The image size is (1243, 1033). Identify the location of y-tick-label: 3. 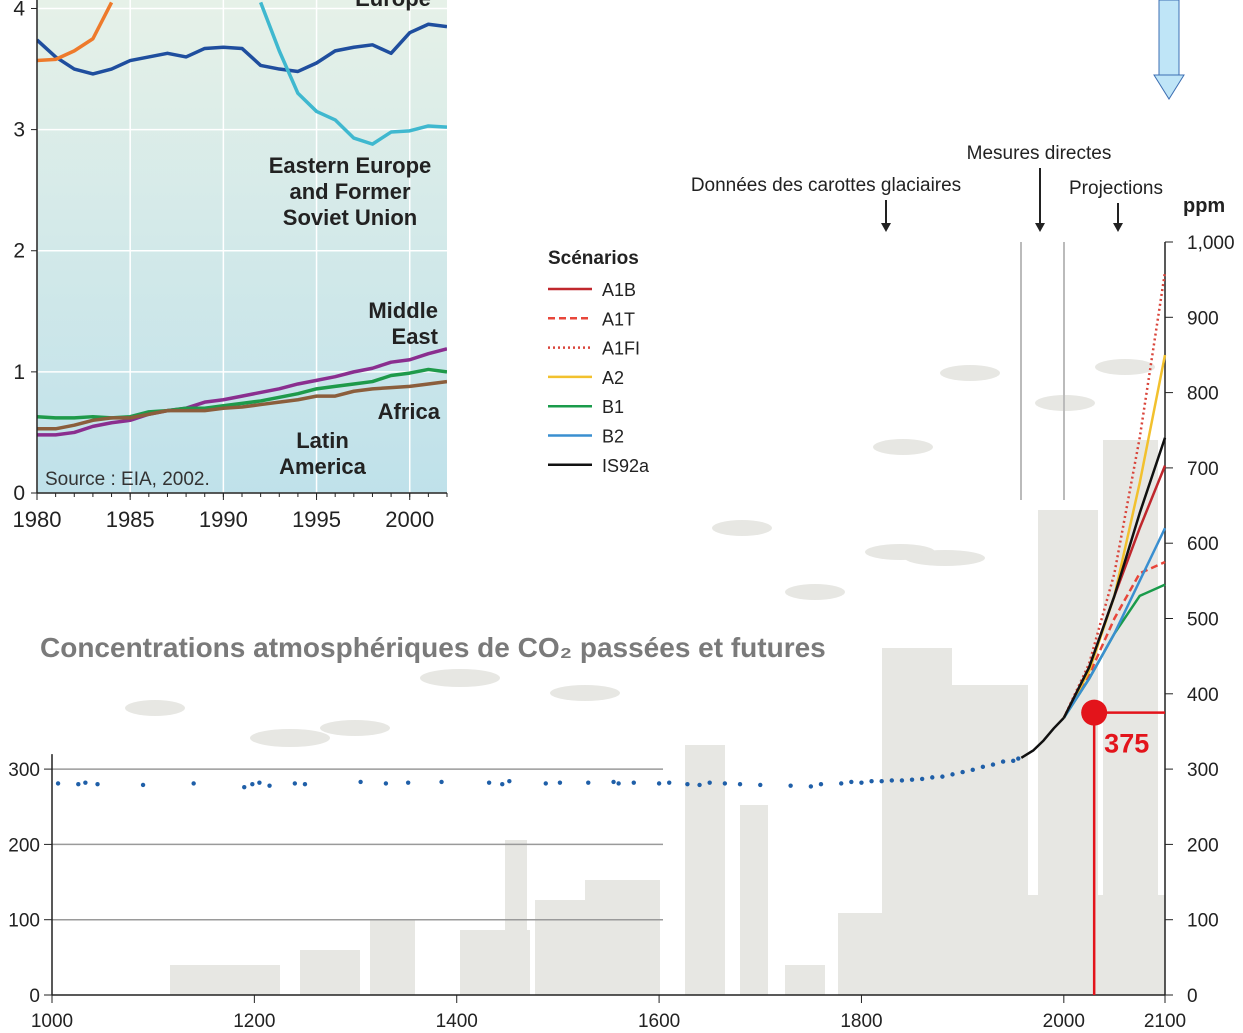
(19, 130).